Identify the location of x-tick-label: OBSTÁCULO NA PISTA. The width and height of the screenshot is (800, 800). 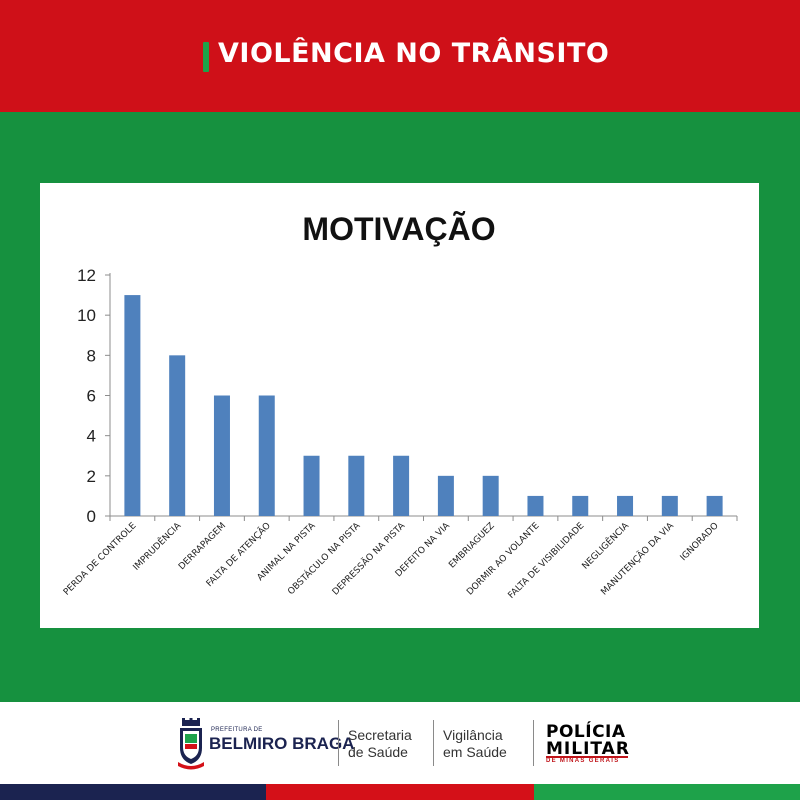
(324, 558).